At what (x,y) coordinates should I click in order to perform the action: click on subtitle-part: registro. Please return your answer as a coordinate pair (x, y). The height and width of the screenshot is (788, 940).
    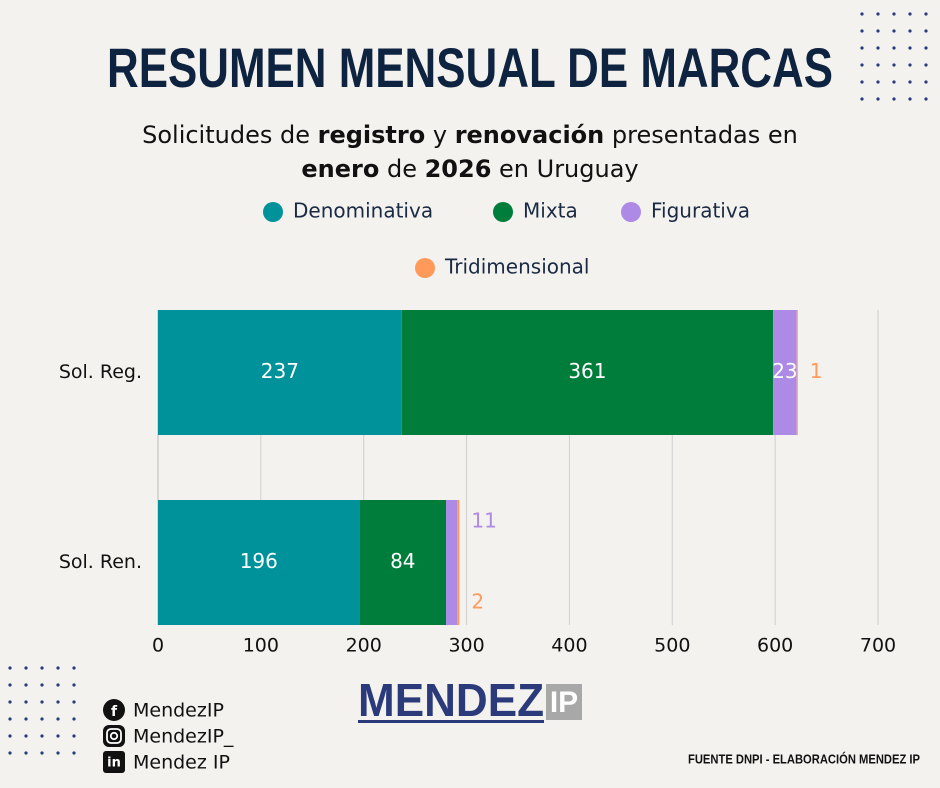
    Looking at the image, I should click on (372, 135).